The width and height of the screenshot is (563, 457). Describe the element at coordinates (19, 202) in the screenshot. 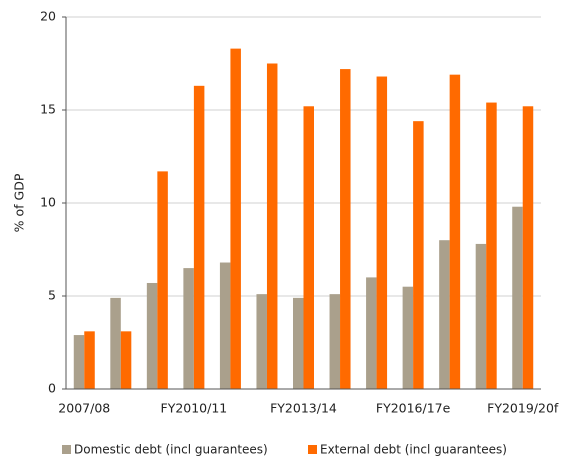

I see `y-axis-label: % of GDP` at that location.